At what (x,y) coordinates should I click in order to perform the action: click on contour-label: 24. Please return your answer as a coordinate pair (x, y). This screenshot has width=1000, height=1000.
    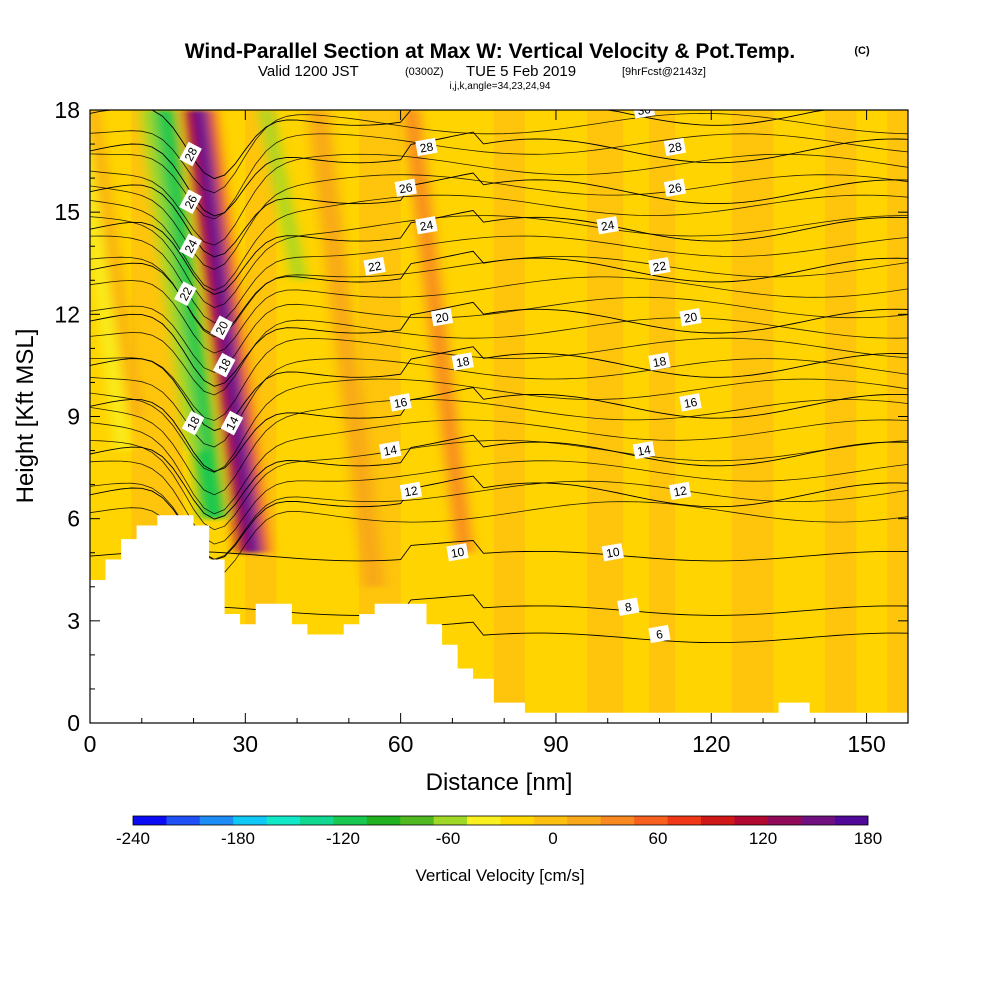
    Looking at the image, I should click on (426, 225).